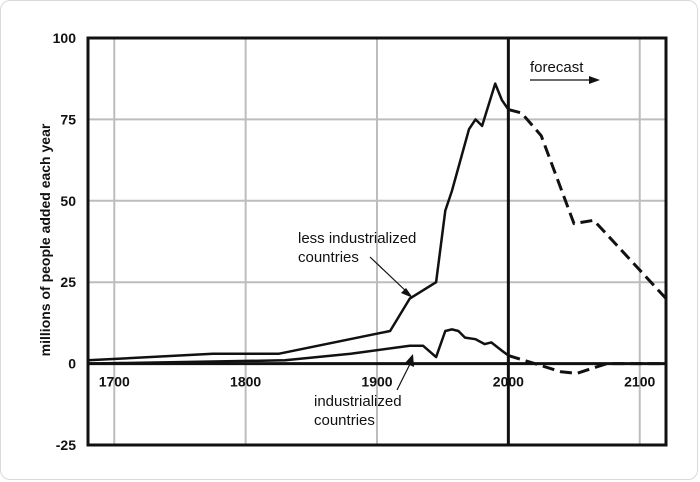 The image size is (700, 482). I want to click on forecast-arrowhead, so click(594, 80).